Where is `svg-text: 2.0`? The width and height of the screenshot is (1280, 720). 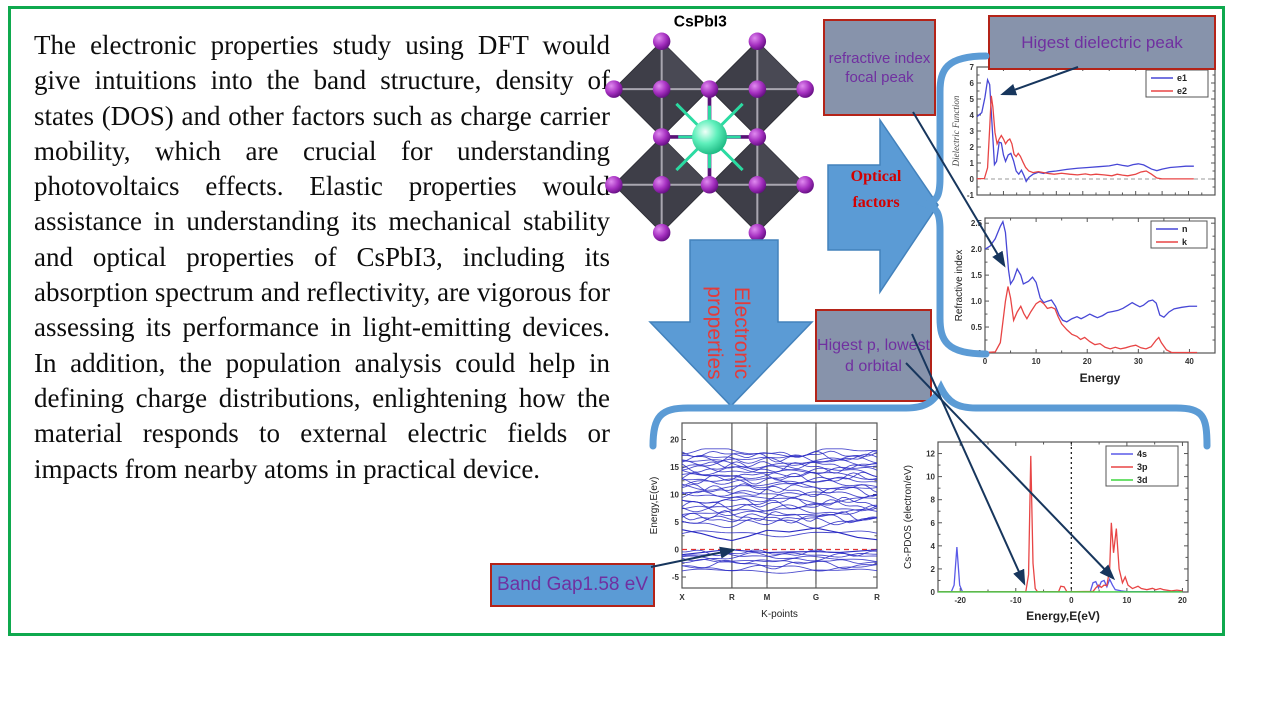 svg-text: 2.0 is located at coordinates (977, 249).